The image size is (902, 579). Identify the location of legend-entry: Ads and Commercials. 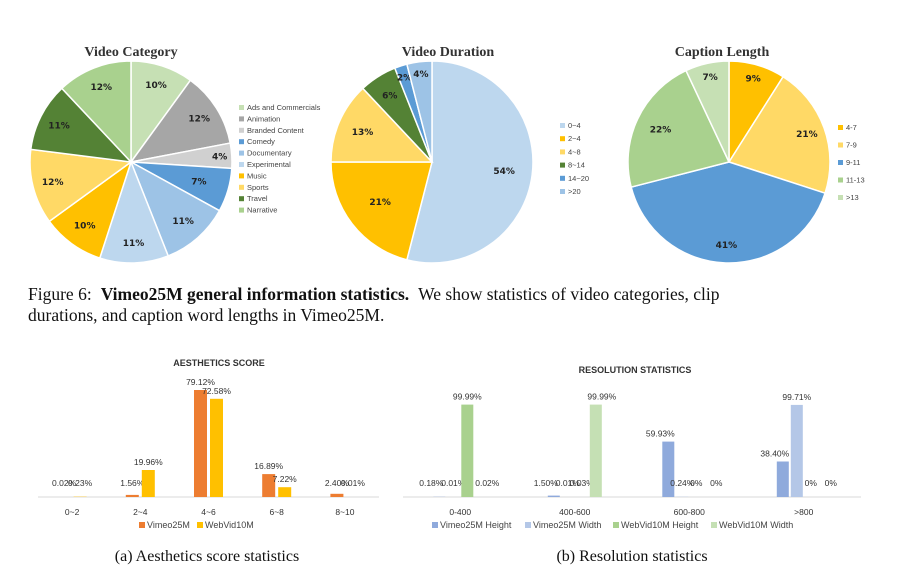
(284, 107).